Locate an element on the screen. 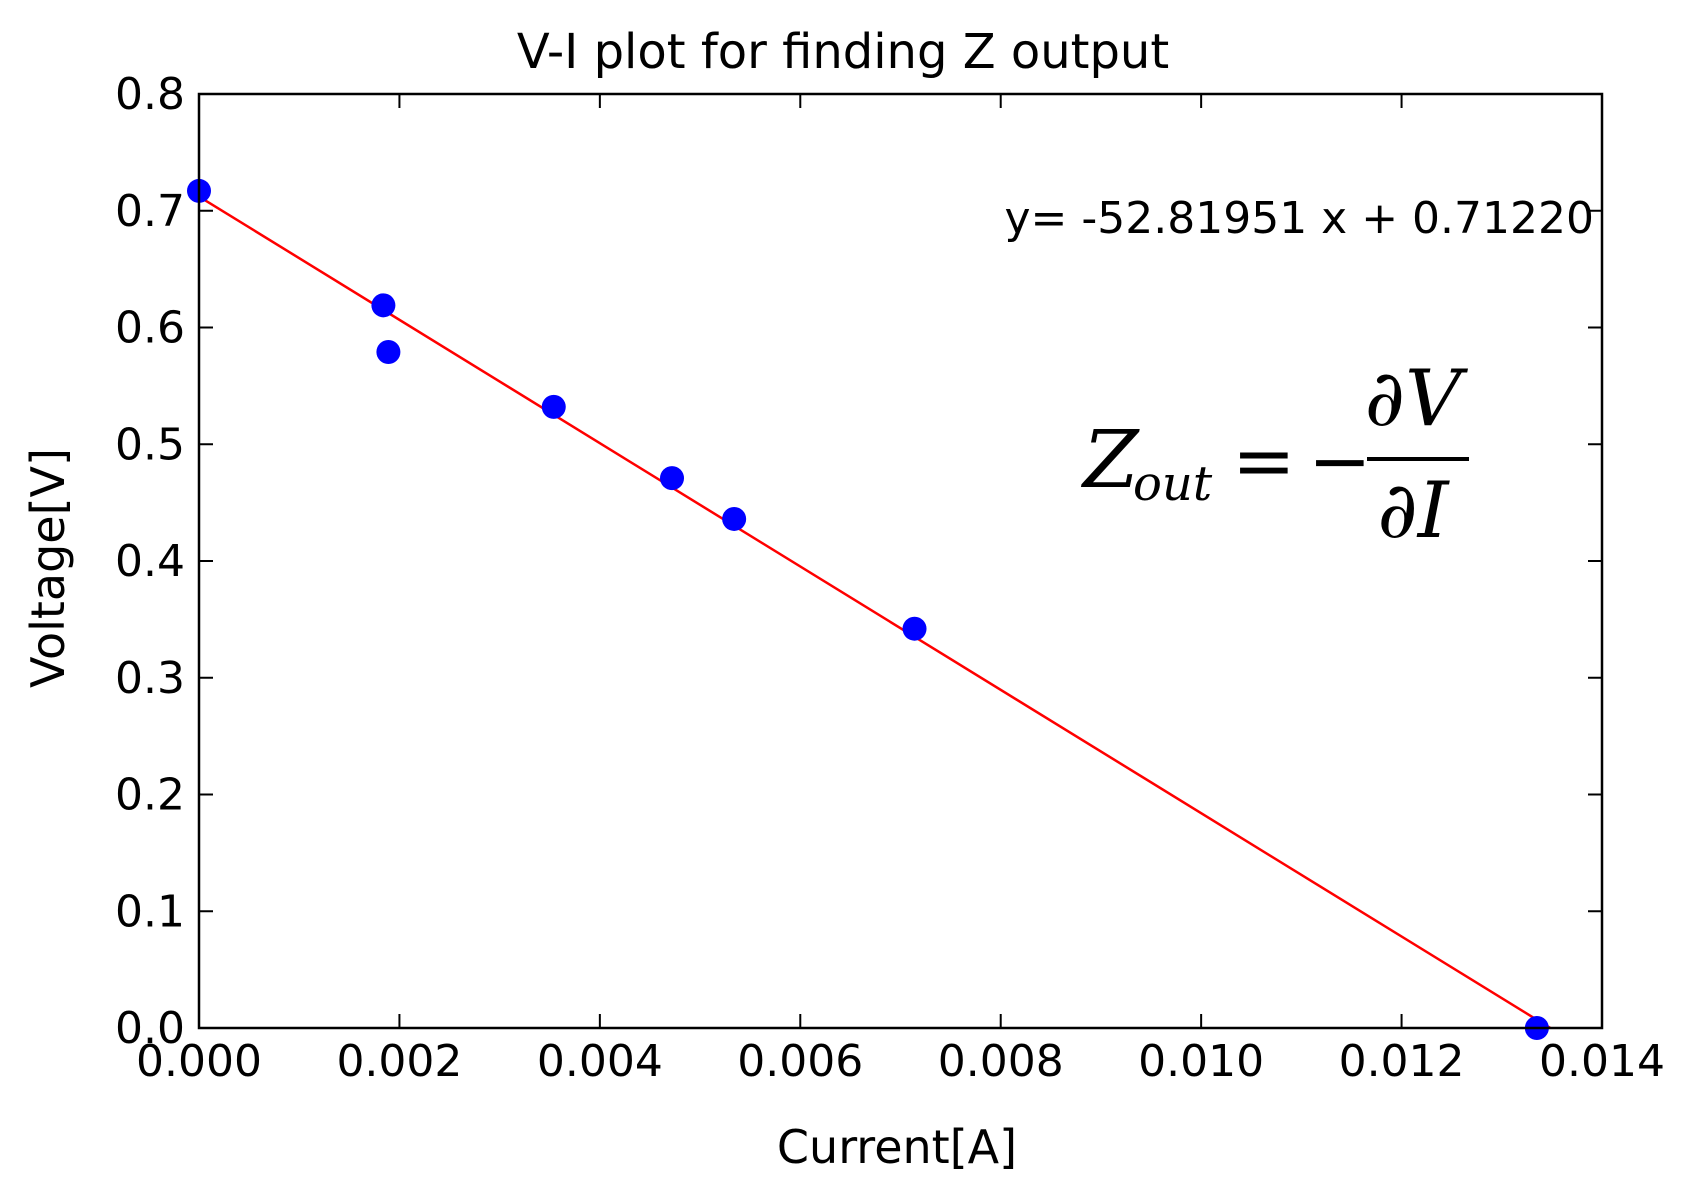 The height and width of the screenshot is (1196, 1688). y-tick-label: 0.3 is located at coordinates (150, 678).